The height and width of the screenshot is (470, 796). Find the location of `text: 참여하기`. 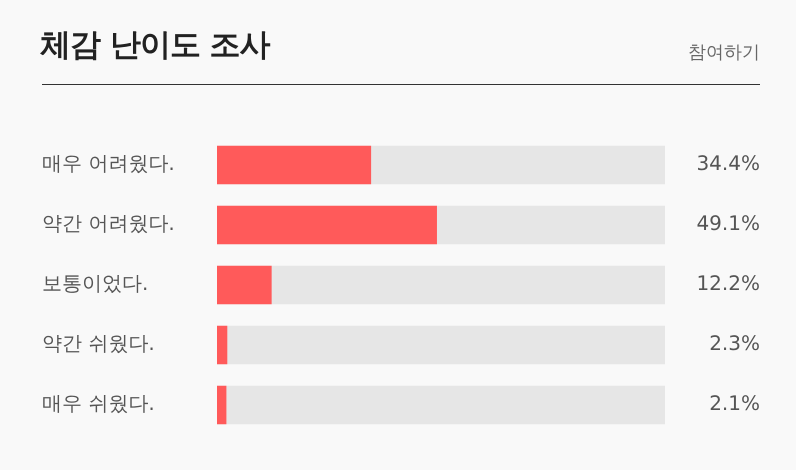

text: 참여하기 is located at coordinates (724, 52).